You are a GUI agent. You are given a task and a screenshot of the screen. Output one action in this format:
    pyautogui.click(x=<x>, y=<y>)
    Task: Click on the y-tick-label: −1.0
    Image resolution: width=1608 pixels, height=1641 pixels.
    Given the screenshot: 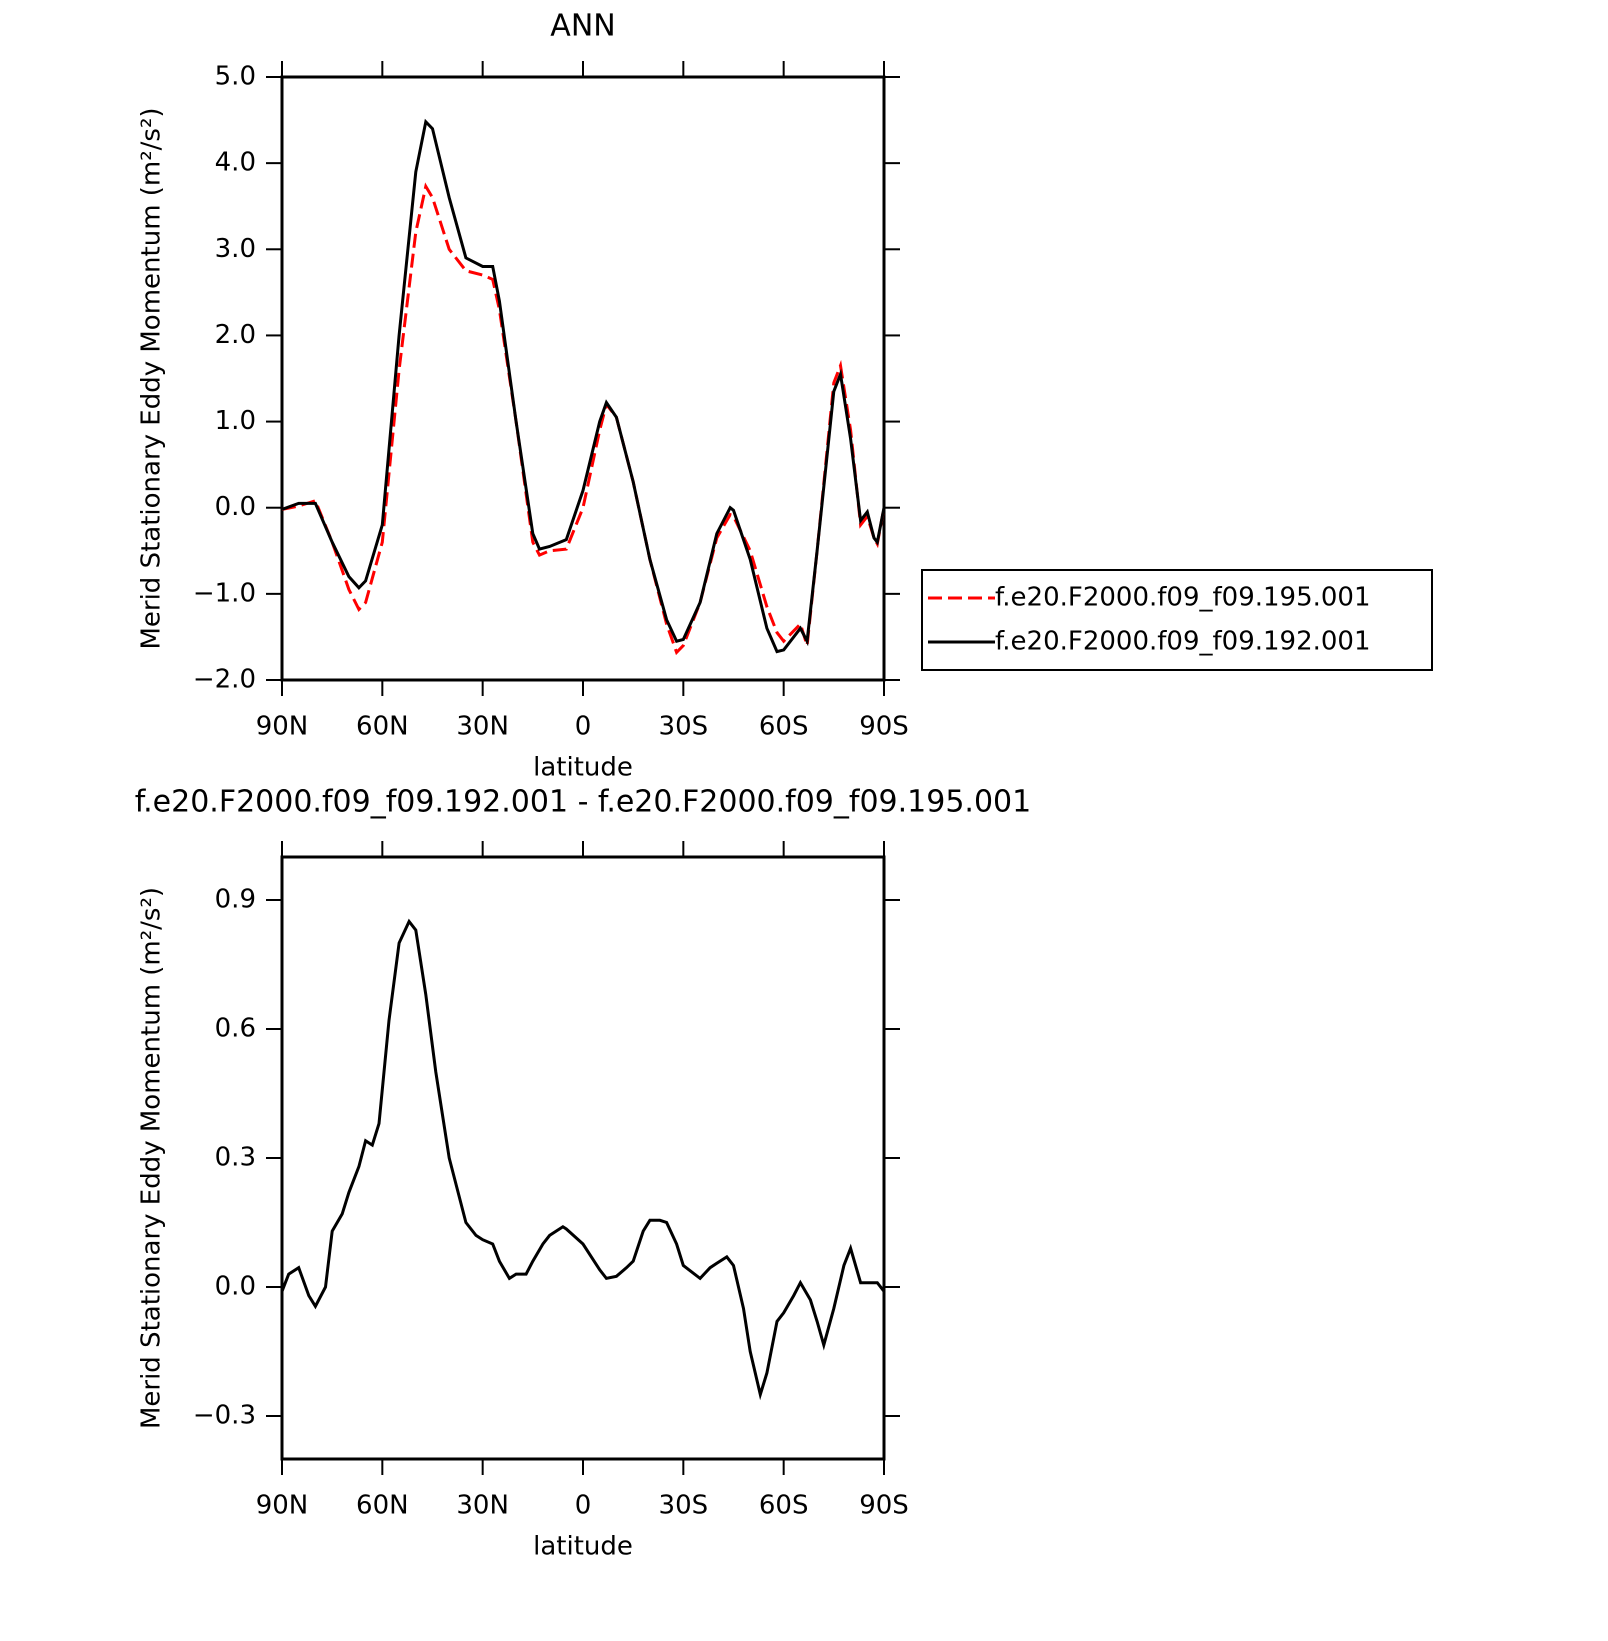 What is the action you would take?
    pyautogui.click(x=224, y=593)
    